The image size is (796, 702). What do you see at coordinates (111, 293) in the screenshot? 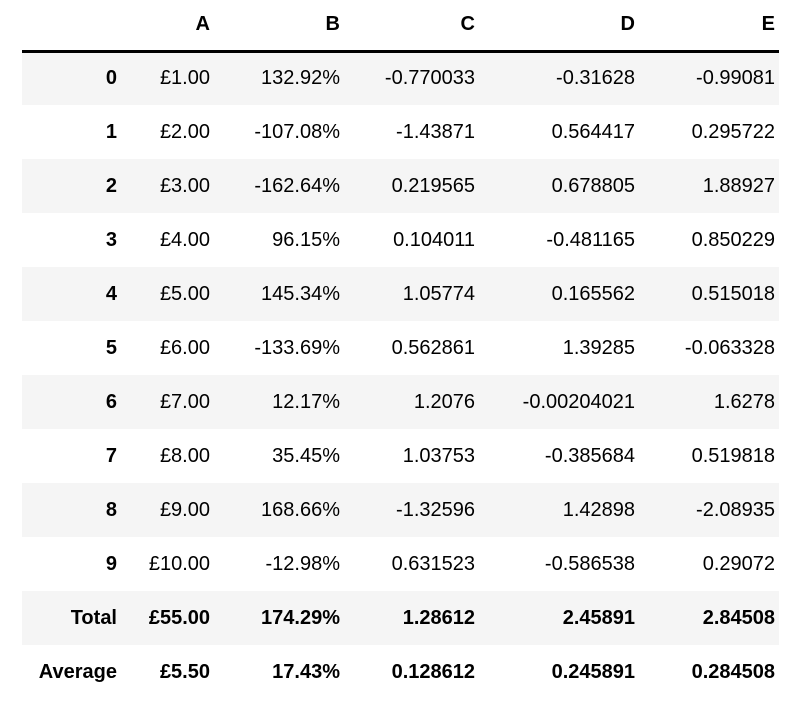
I see `row-index: 4` at bounding box center [111, 293].